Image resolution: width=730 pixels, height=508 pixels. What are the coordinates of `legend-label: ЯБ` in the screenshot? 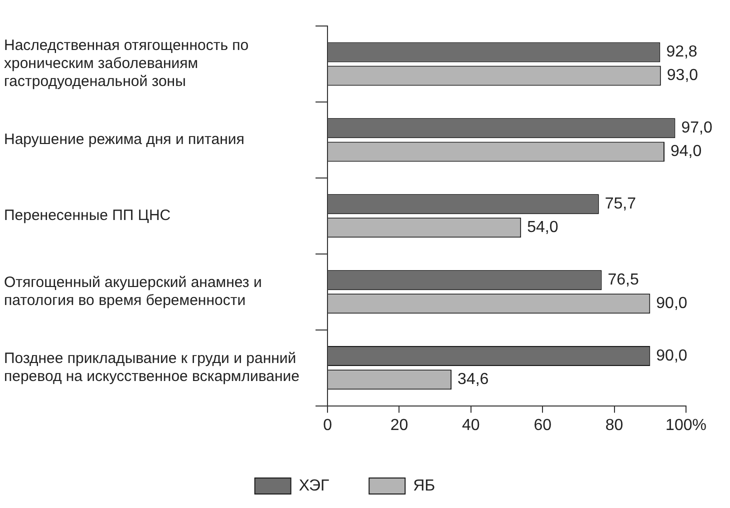 It's located at (424, 485).